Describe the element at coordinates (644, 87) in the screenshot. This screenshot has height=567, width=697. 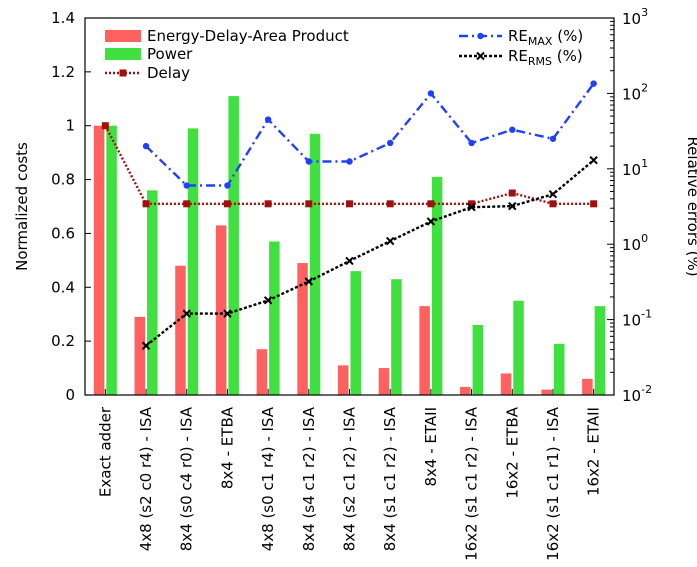
I see `tick-exponent: 2` at that location.